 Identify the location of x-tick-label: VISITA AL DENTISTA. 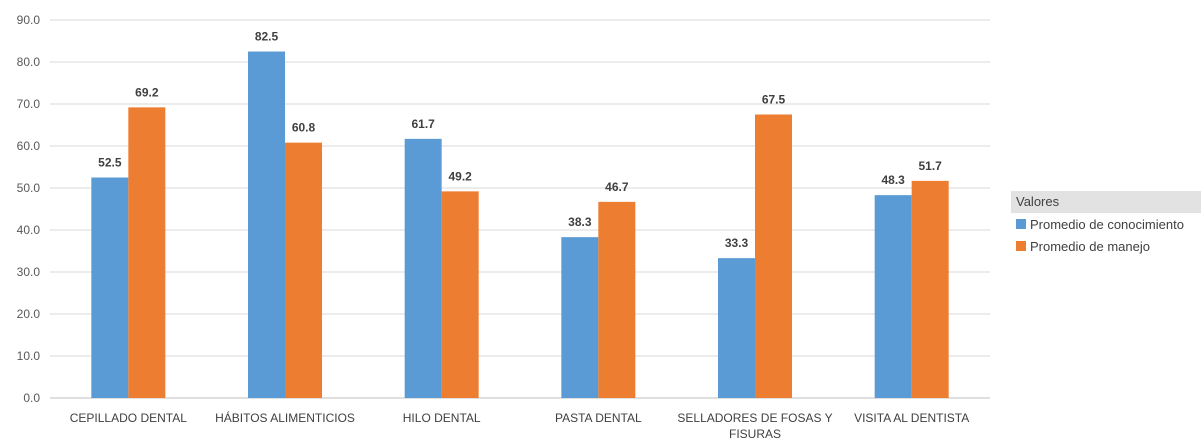
(911, 418).